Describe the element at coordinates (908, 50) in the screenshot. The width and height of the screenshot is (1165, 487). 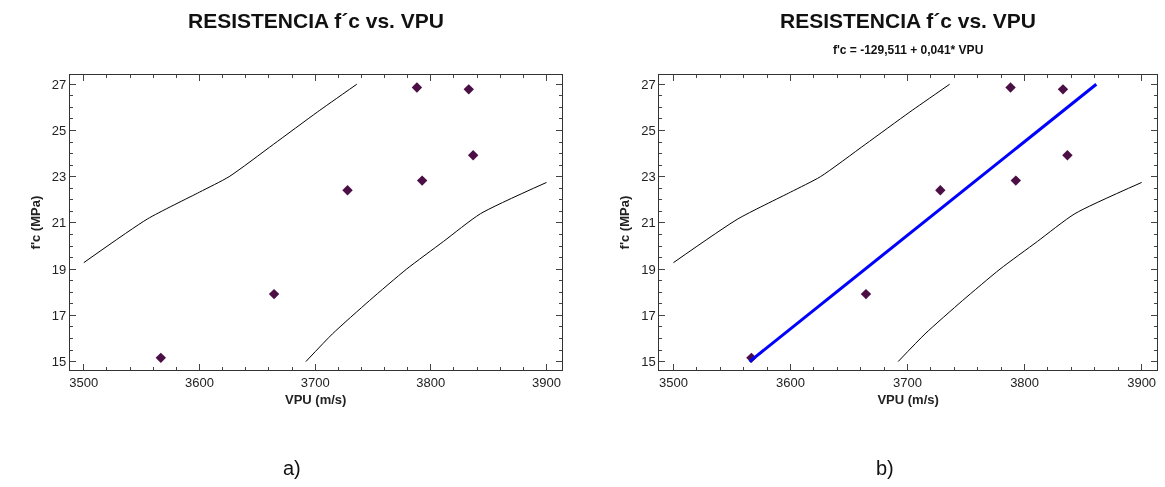
I see `chart-subtitle: f'c = -129,511 + 0,041* VPU` at that location.